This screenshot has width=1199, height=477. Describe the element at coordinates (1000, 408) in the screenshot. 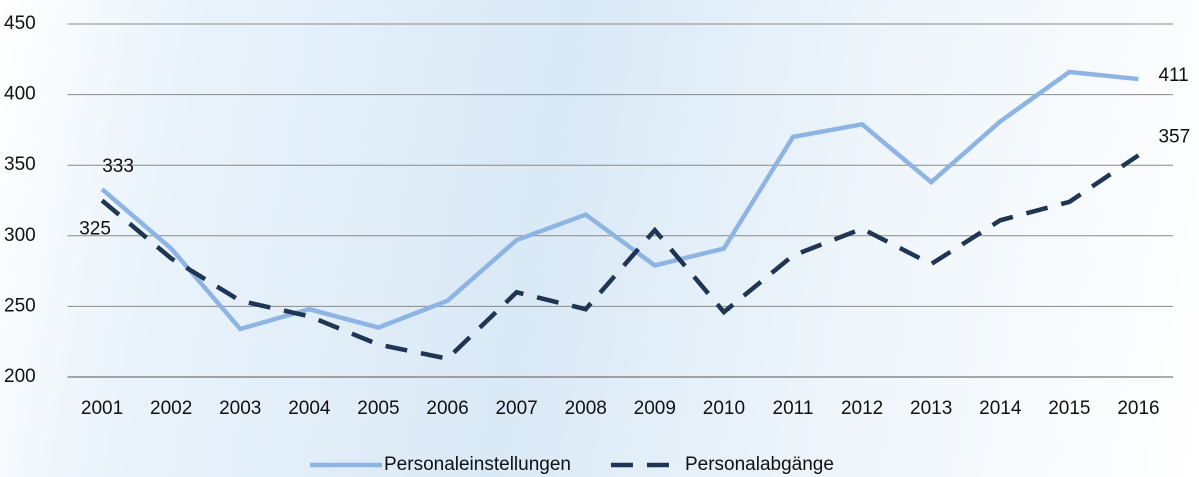

I see `x-tick-label: 2014` at that location.